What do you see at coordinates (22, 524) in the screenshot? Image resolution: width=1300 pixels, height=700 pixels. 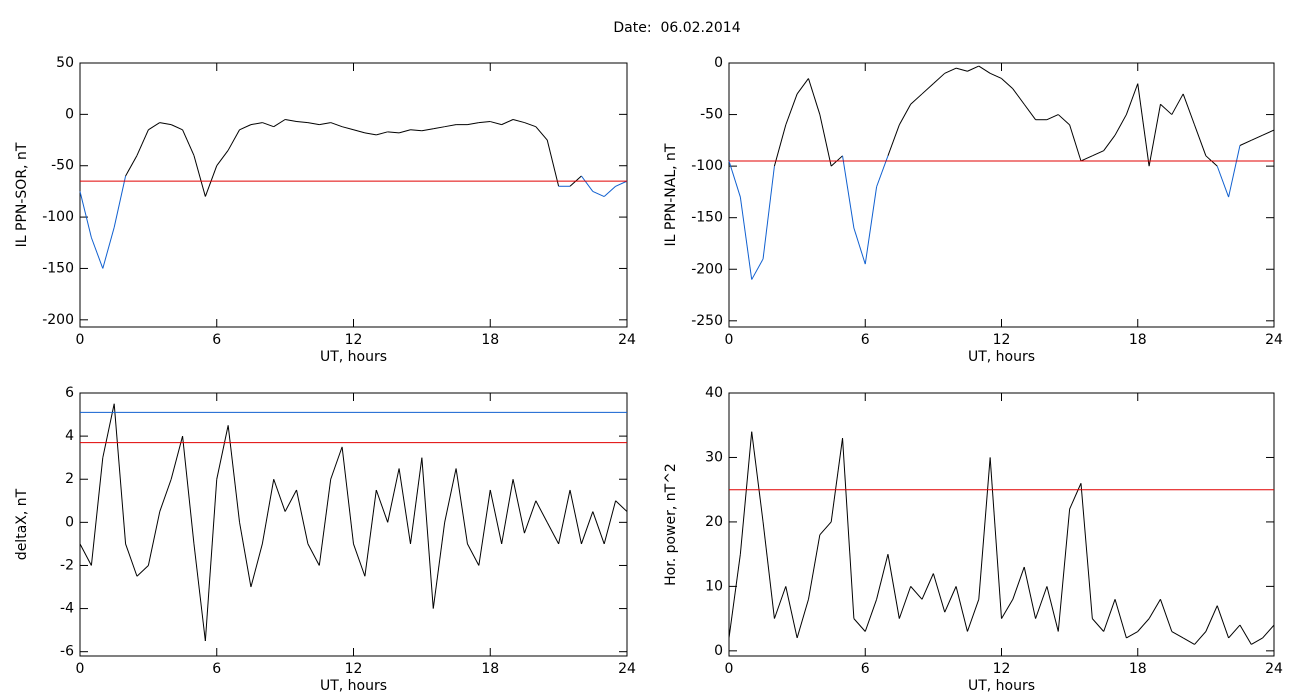 I see `y-axis-label: deltaX, nT` at bounding box center [22, 524].